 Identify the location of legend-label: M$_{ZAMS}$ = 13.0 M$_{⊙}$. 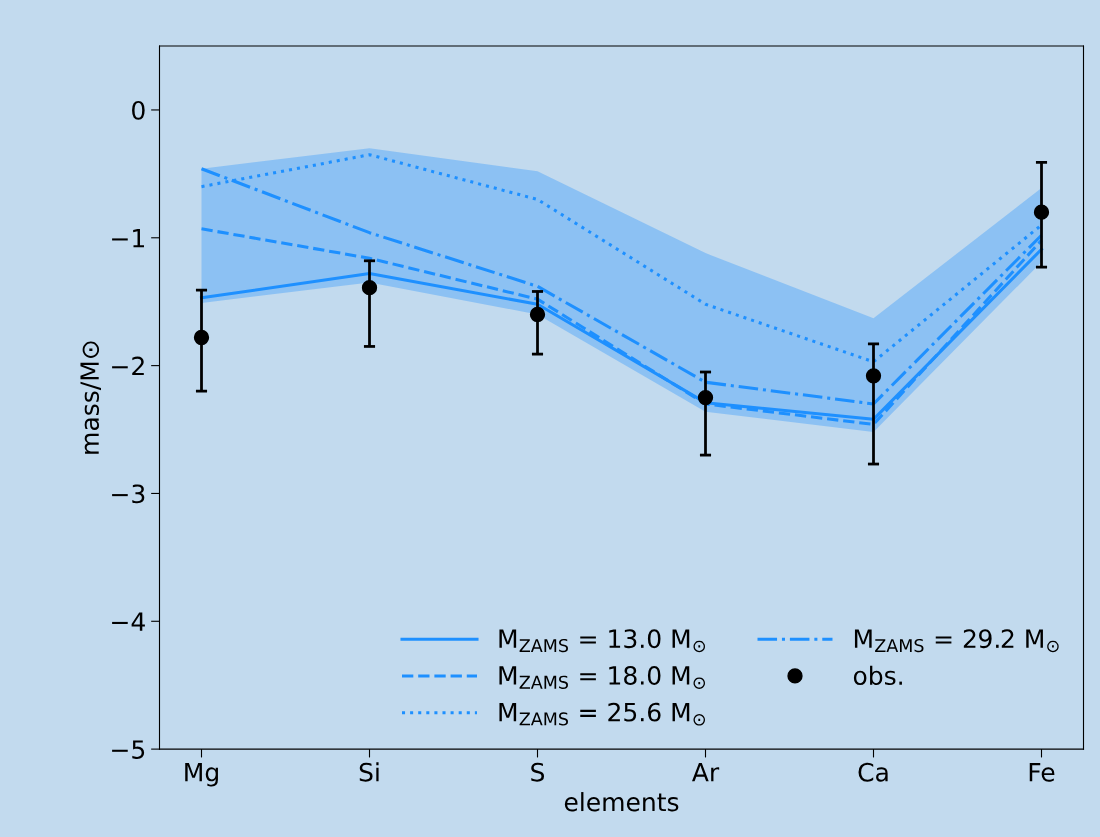
(602, 641).